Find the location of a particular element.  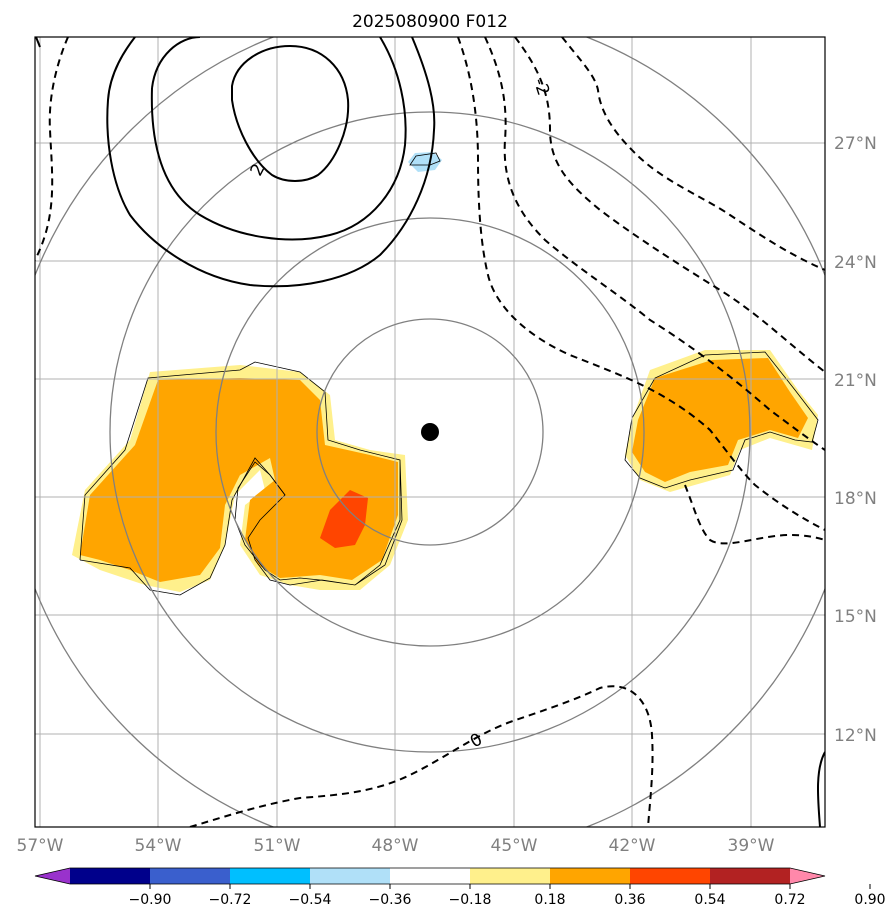

lat-tick: 15°N is located at coordinates (855, 617).